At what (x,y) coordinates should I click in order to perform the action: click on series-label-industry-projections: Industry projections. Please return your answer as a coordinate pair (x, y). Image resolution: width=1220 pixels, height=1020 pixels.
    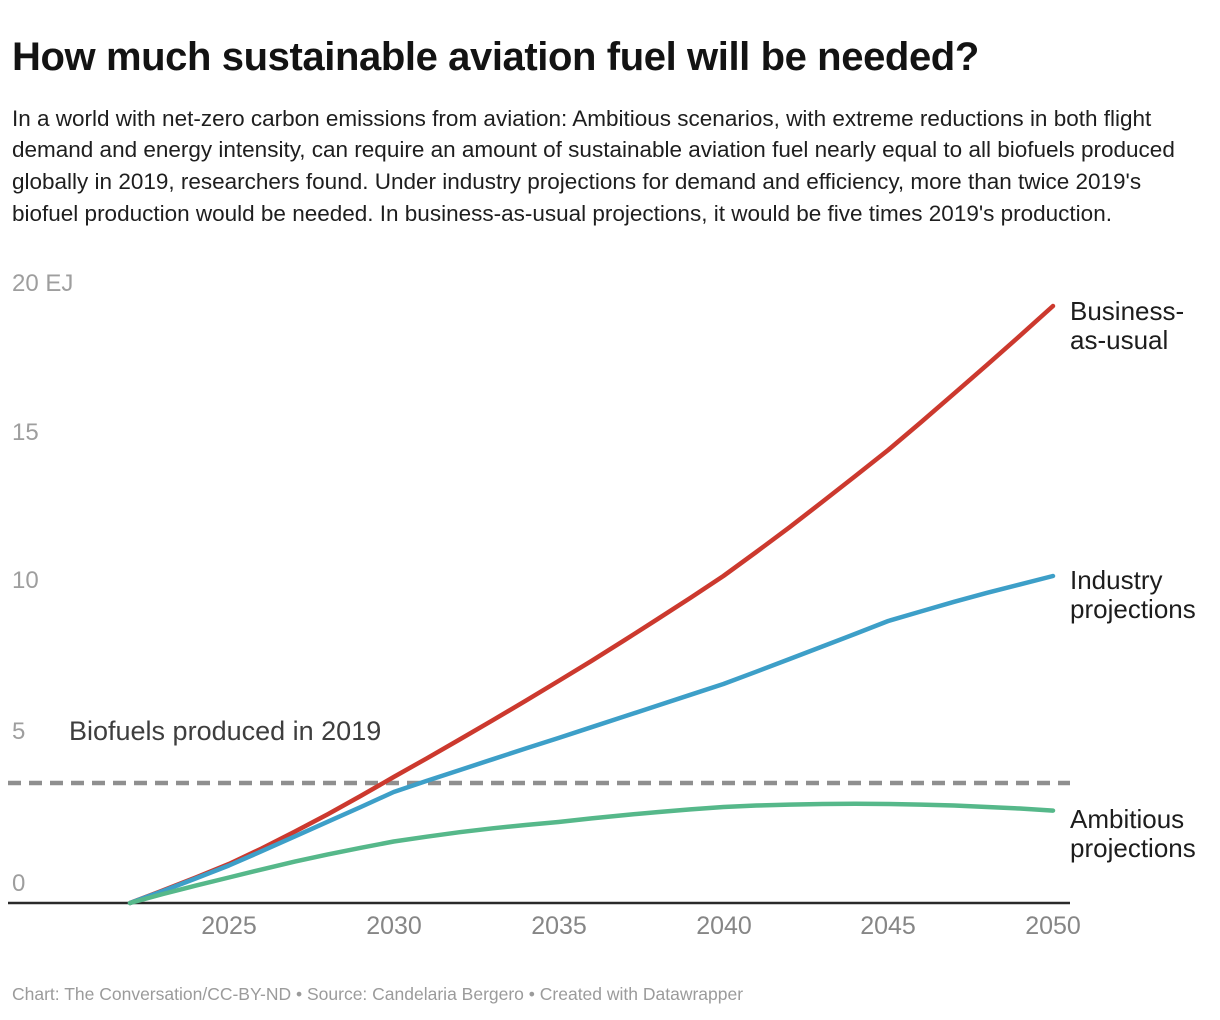
    Looking at the image, I should click on (1133, 594).